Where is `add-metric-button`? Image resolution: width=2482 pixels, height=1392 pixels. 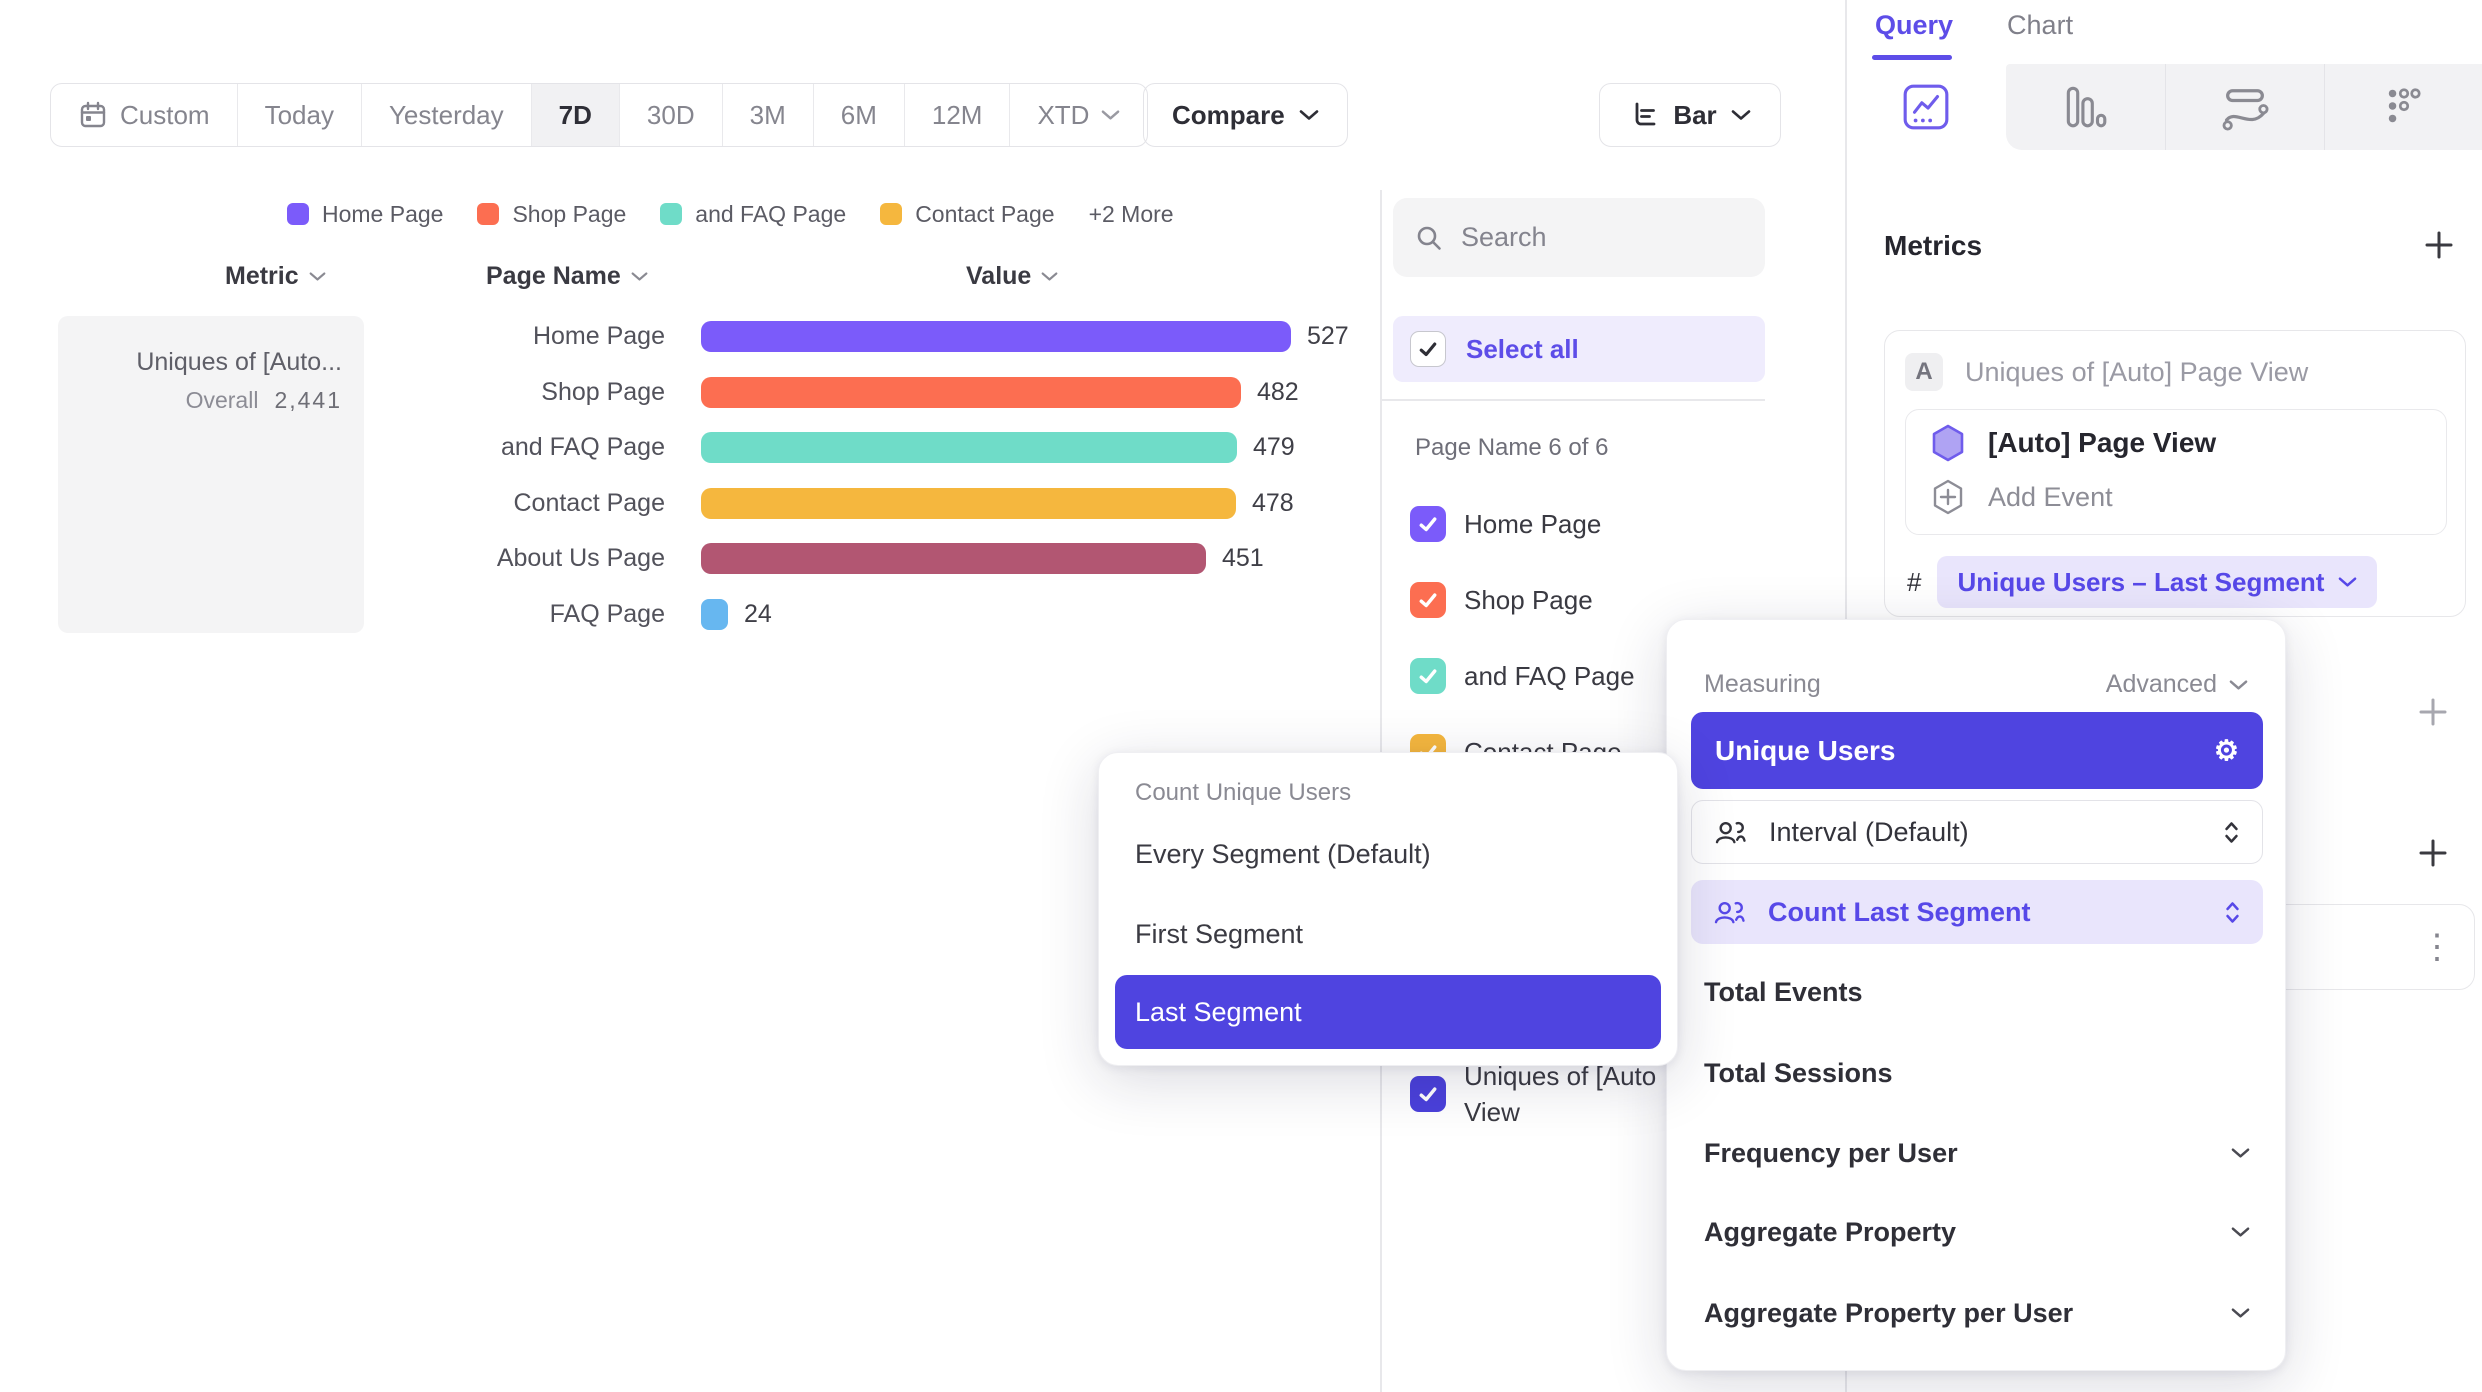 add-metric-button is located at coordinates (2439, 245).